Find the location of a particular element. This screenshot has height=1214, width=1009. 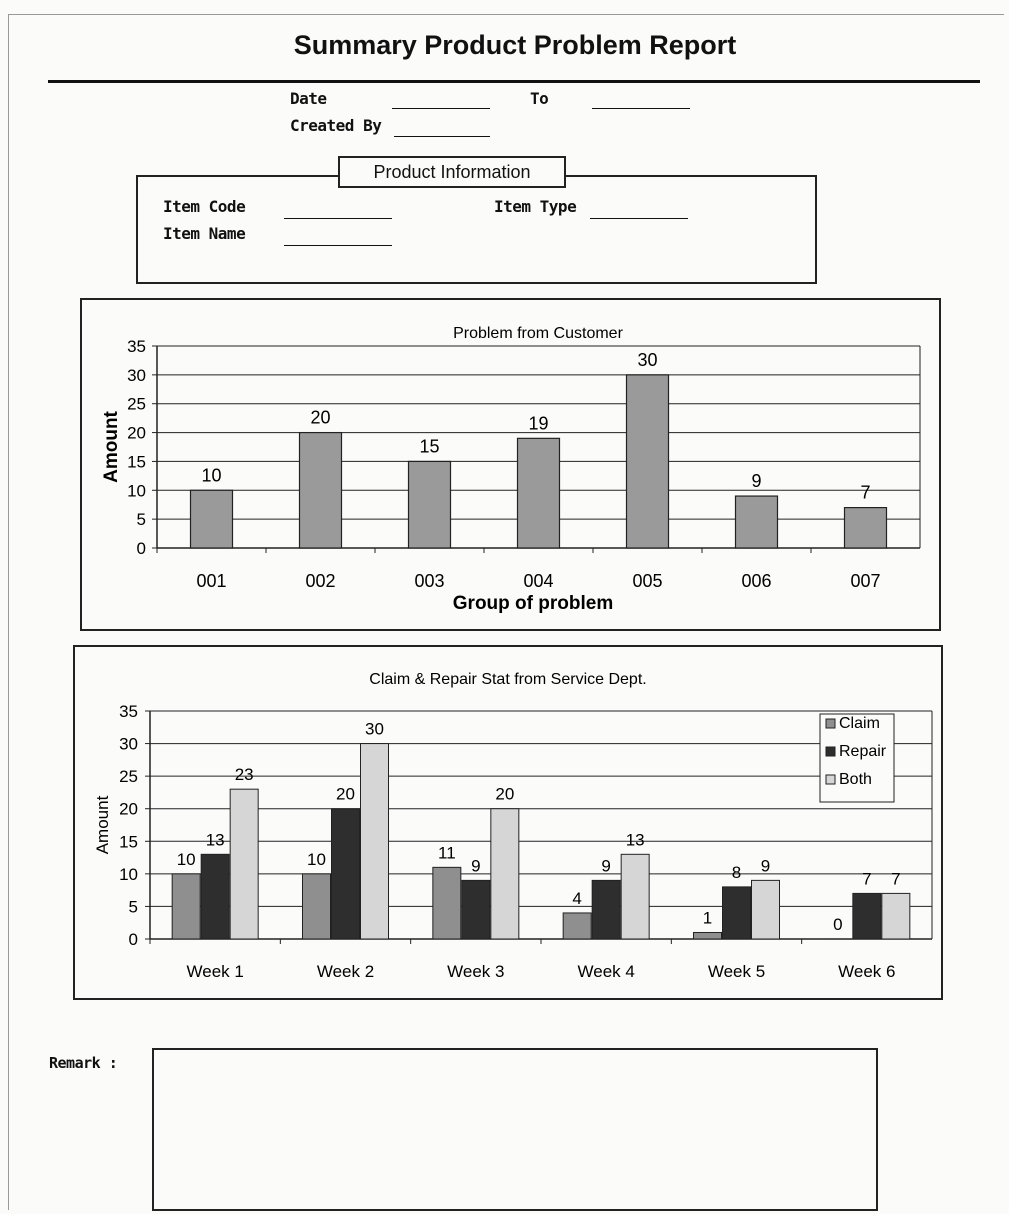

item-code-field is located at coordinates (338, 218).